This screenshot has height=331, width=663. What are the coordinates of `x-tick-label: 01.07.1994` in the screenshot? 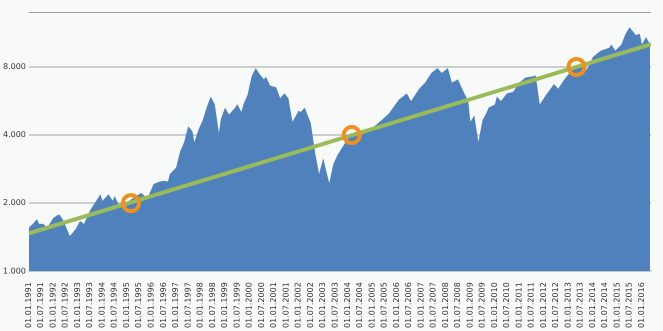 It's located at (114, 305).